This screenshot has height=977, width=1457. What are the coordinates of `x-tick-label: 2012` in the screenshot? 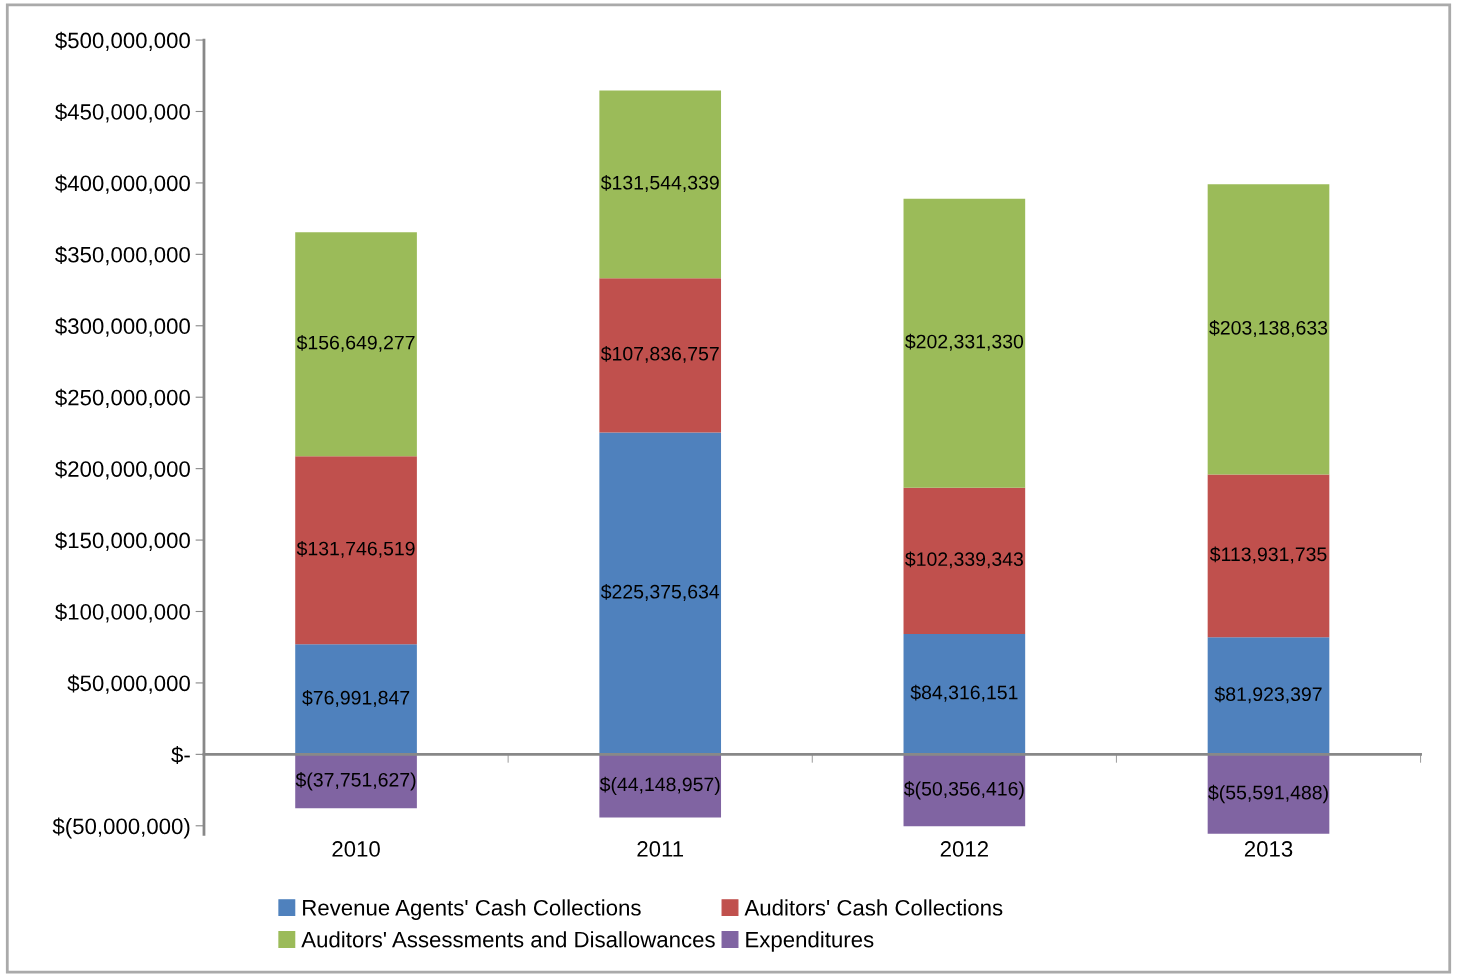 It's located at (964, 849).